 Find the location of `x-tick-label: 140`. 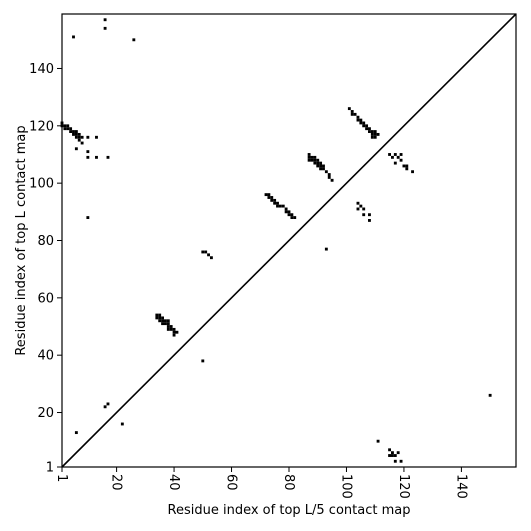

x-tick-label: 140 is located at coordinates (460, 486).